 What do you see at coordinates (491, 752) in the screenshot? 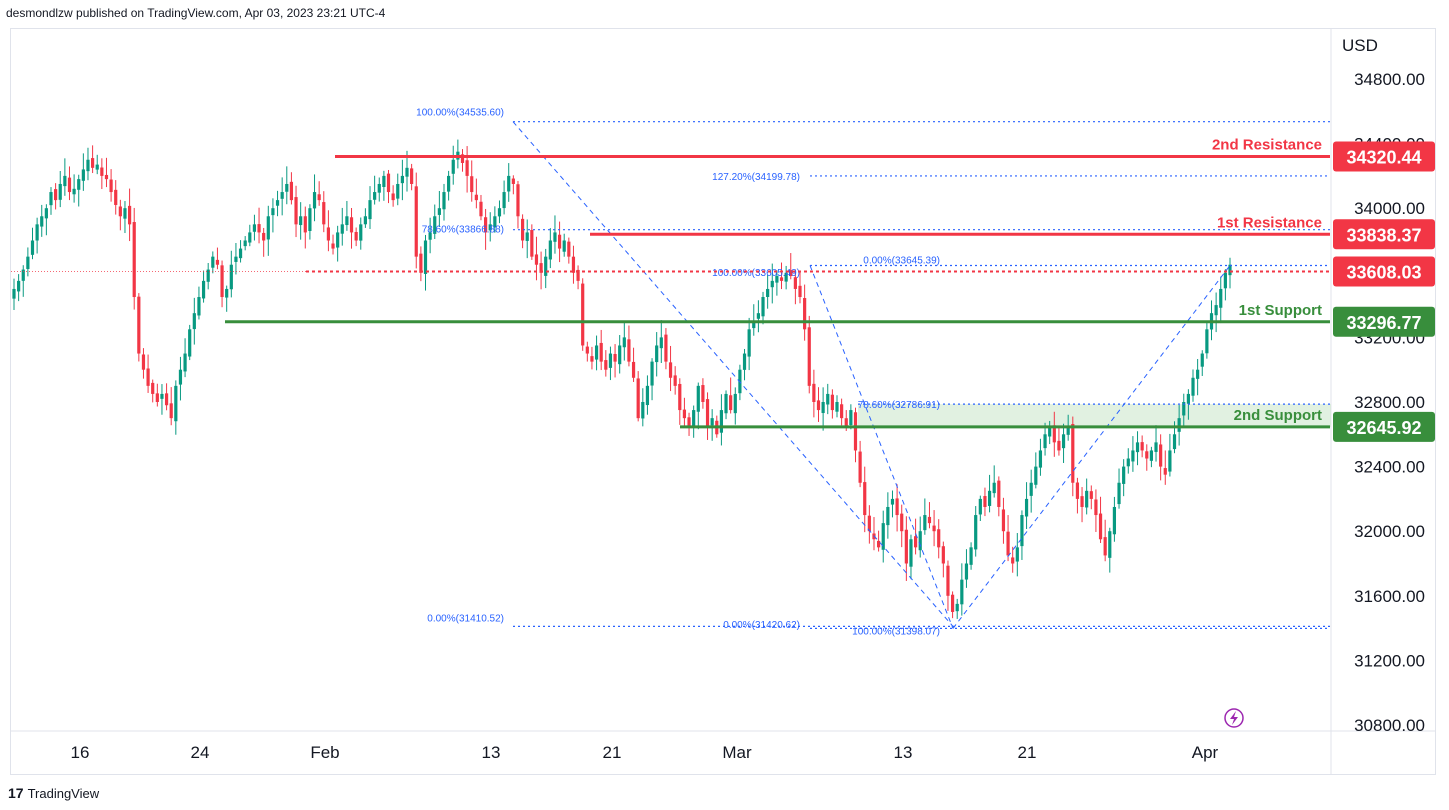
I see `x-tick-label: 13` at bounding box center [491, 752].